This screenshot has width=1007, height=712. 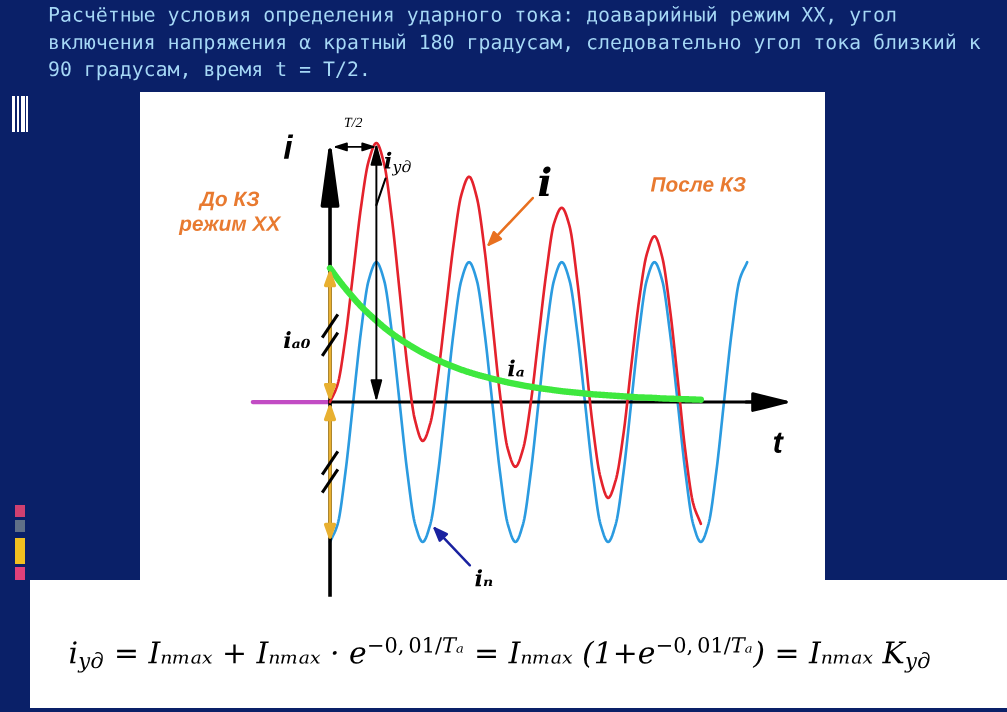 I want to click on annotation: После КЗ, so click(x=698, y=184).